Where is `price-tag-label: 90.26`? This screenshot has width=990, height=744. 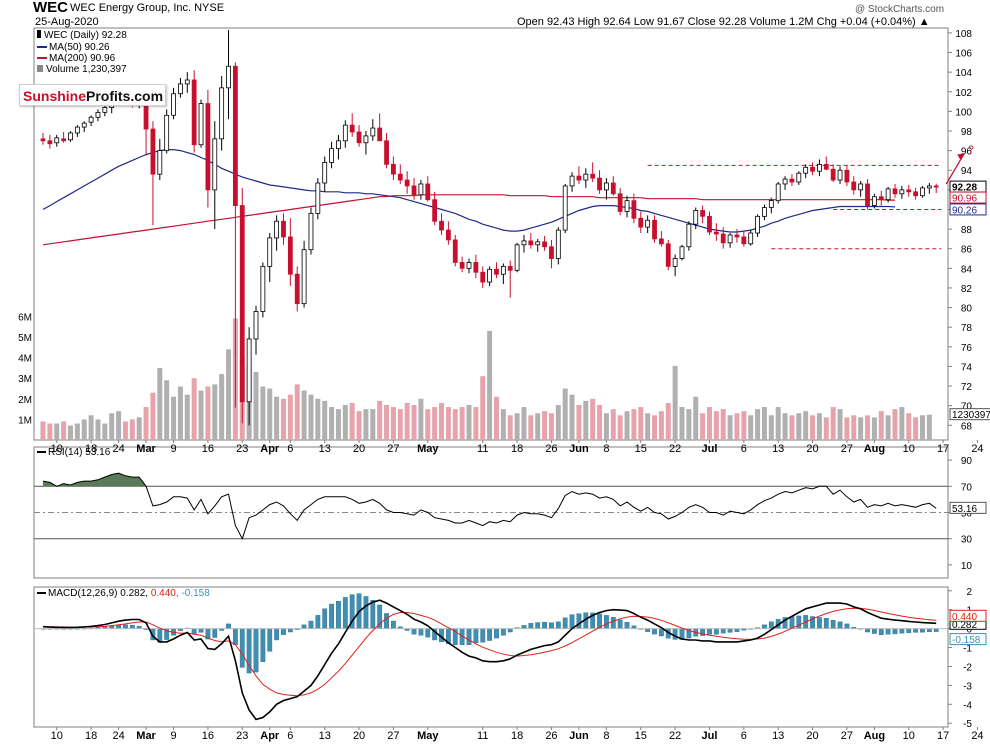 price-tag-label: 90.26 is located at coordinates (964, 210).